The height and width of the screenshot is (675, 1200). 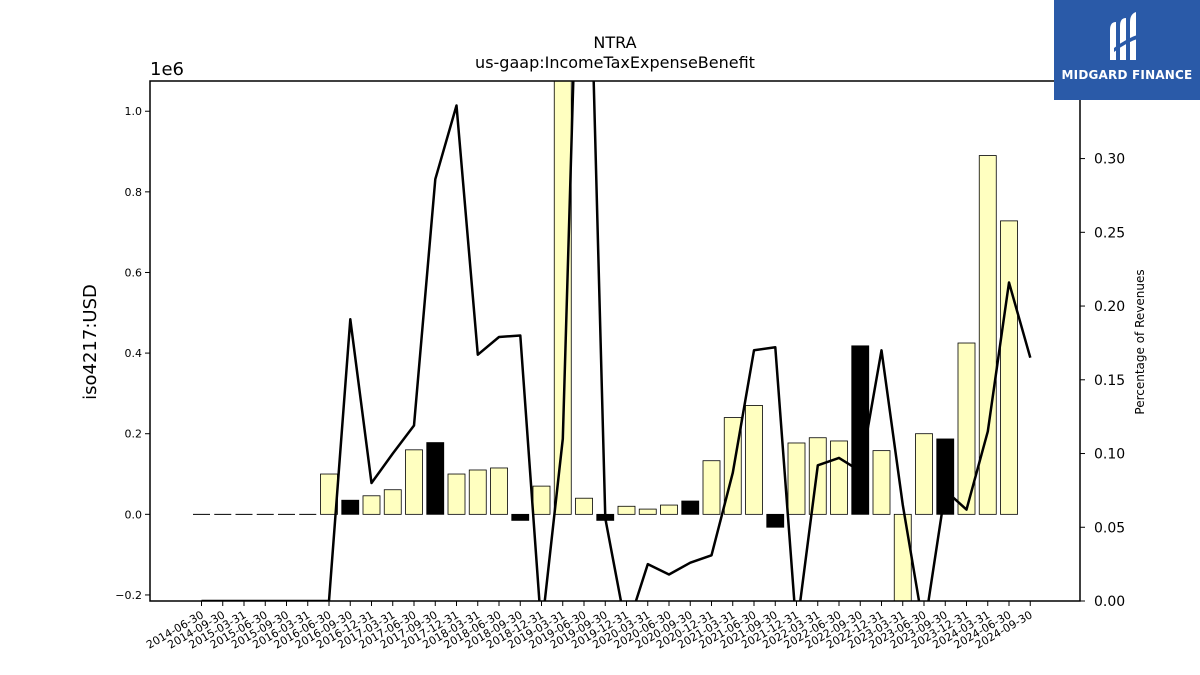 What do you see at coordinates (1140, 341) in the screenshot?
I see `y2-axis-label: Percentage of Revenues` at bounding box center [1140, 341].